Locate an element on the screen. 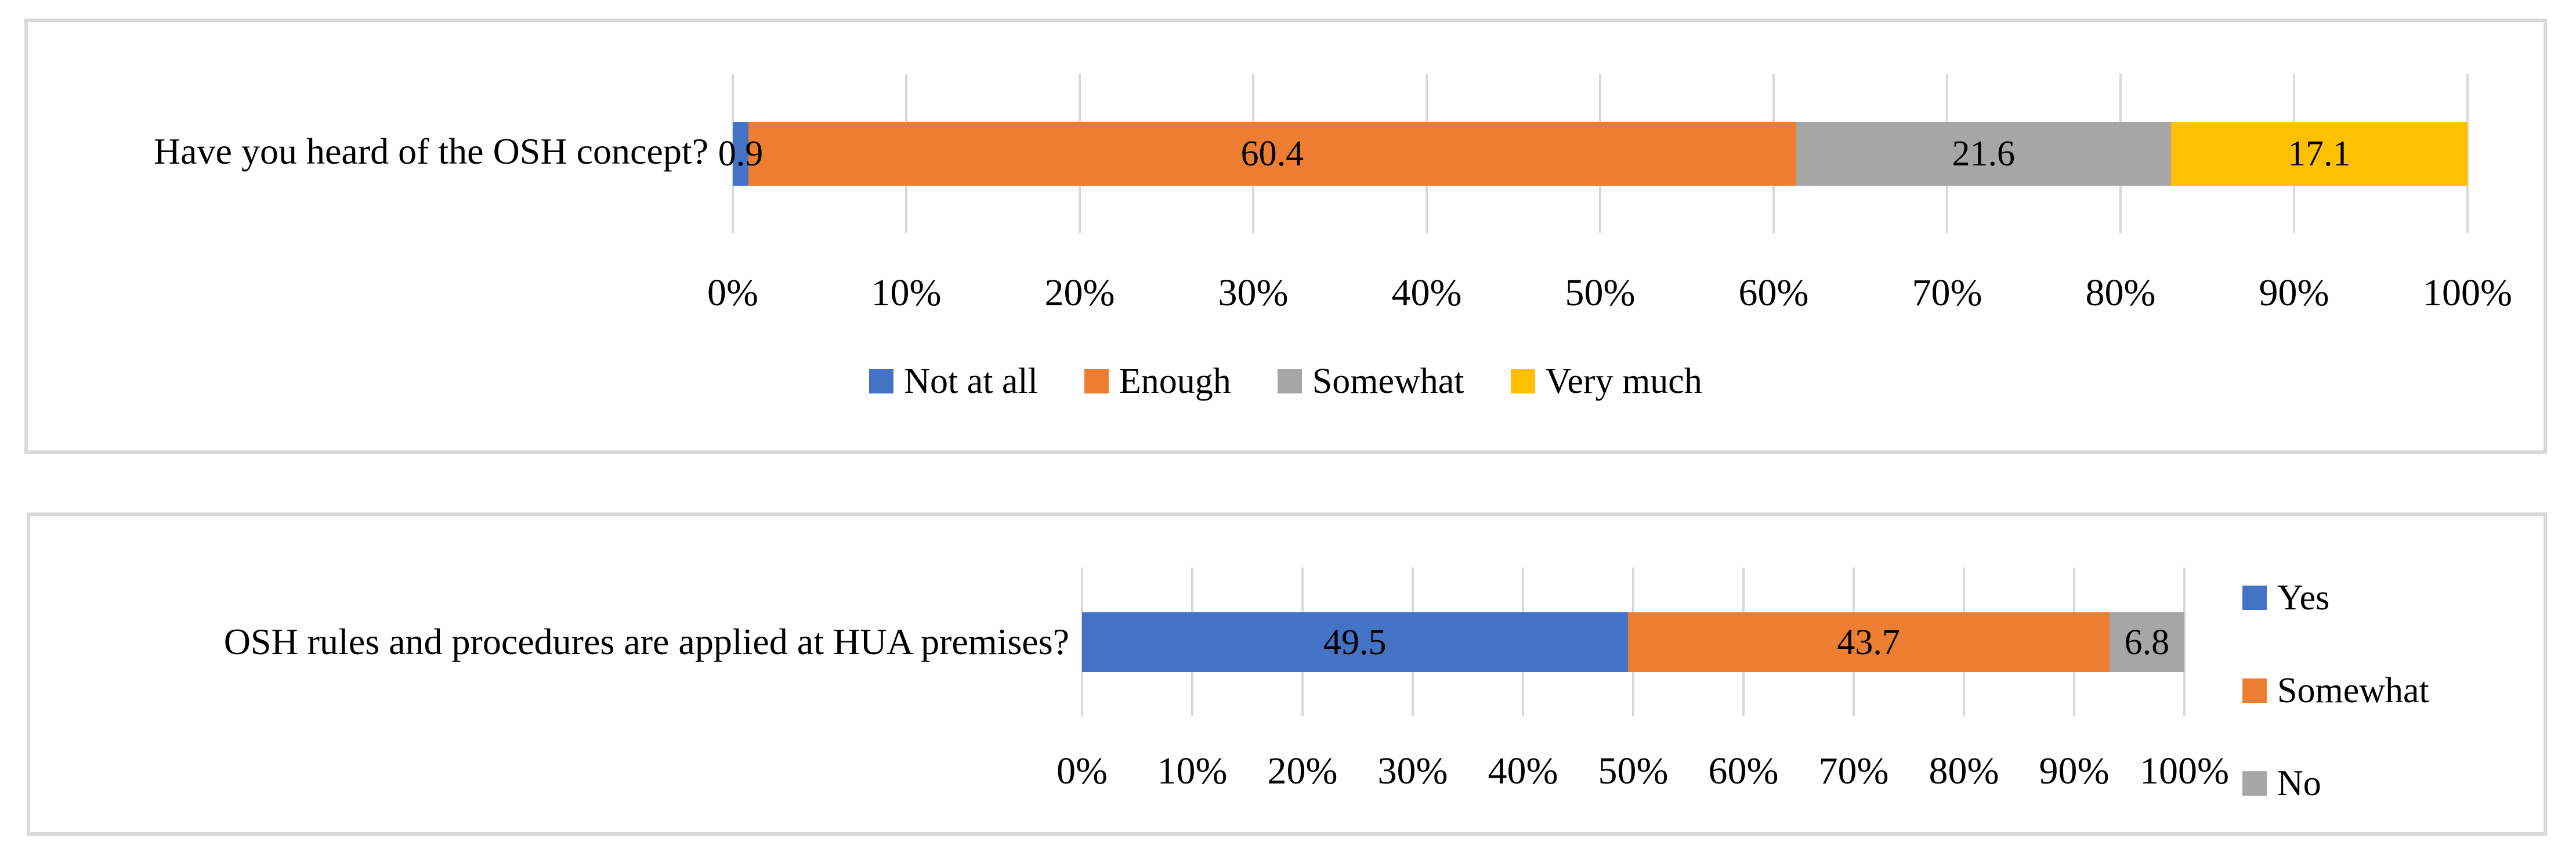 The width and height of the screenshot is (2576, 845). stacked-bar: 0.9 60.4 21.6 17.1 is located at coordinates (1593, 154).